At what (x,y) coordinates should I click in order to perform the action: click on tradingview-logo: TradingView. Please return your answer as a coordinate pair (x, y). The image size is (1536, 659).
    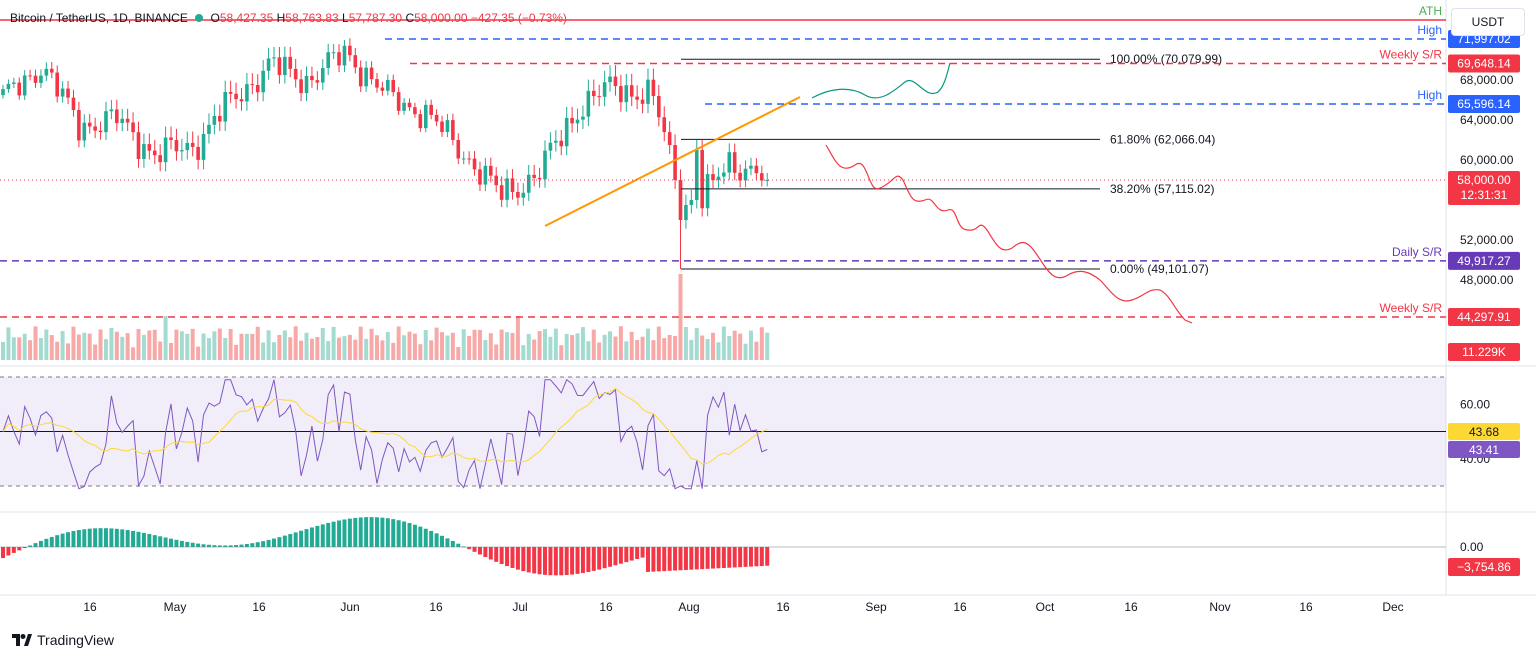
    Looking at the image, I should click on (63, 640).